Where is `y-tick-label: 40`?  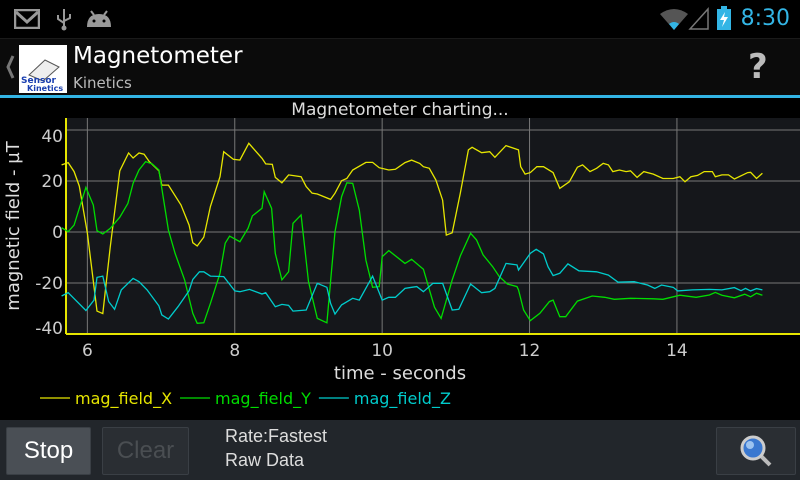 y-tick-label: 40 is located at coordinates (52, 137).